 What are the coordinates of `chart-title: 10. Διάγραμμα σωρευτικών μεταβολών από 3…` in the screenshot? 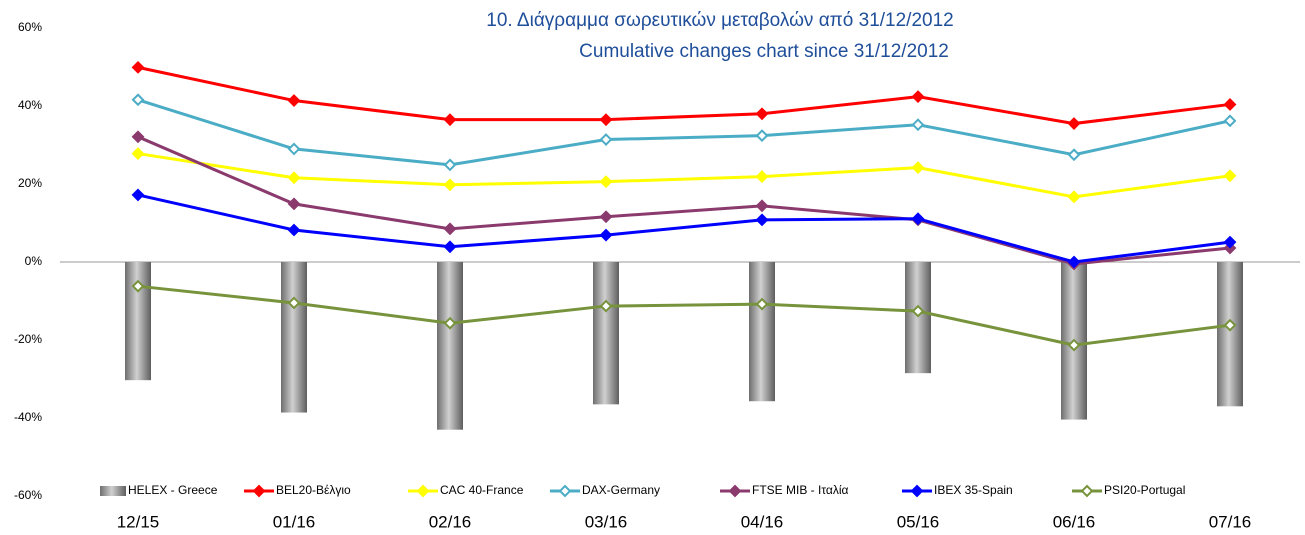 It's located at (719, 20).